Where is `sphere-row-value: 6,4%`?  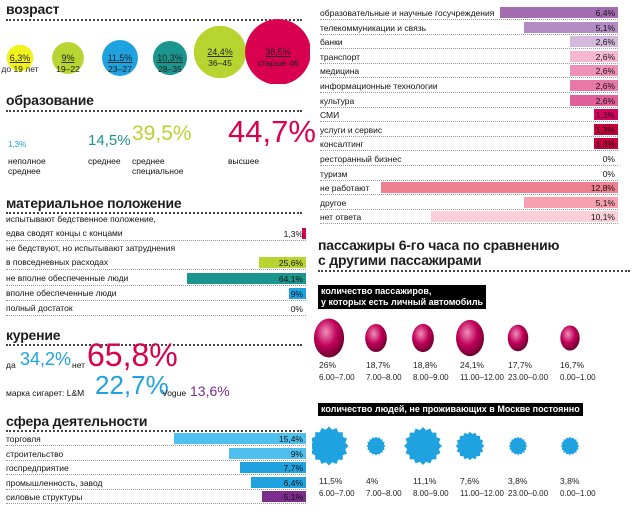 sphere-row-value: 6,4% is located at coordinates (293, 482).